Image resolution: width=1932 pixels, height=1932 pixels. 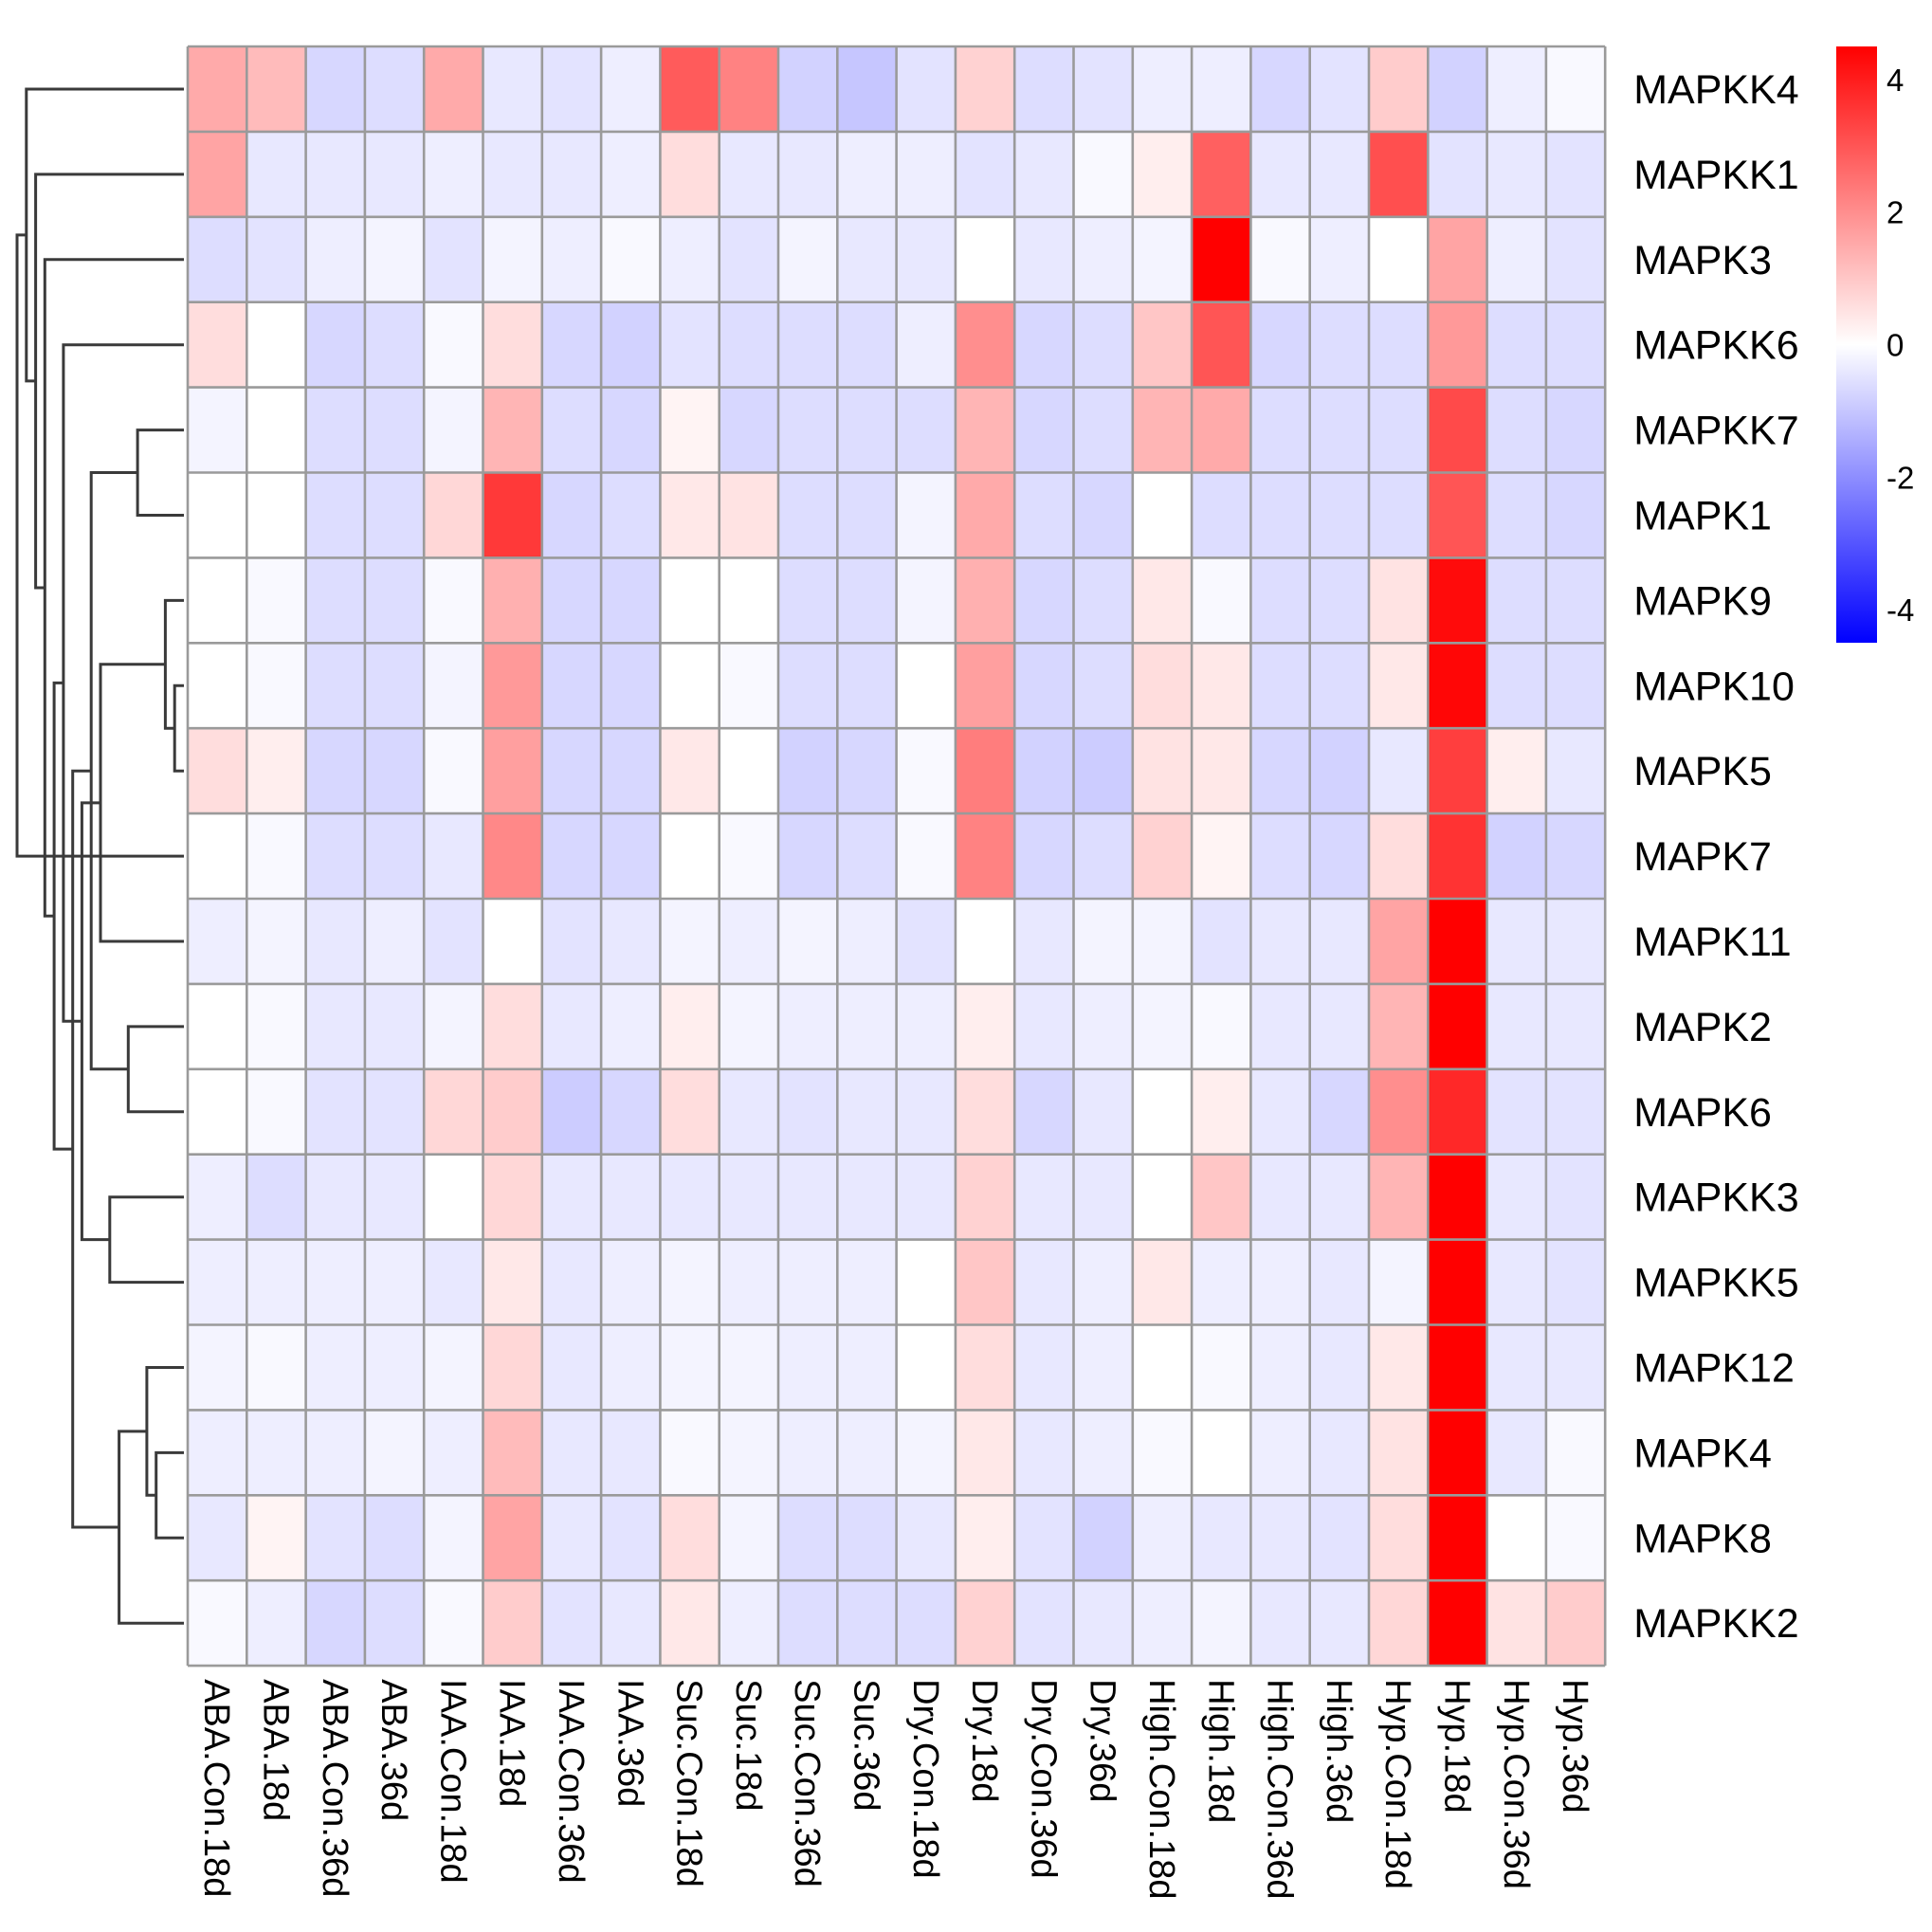 I want to click on color-scale-tick-label: 0, so click(x=1895, y=346).